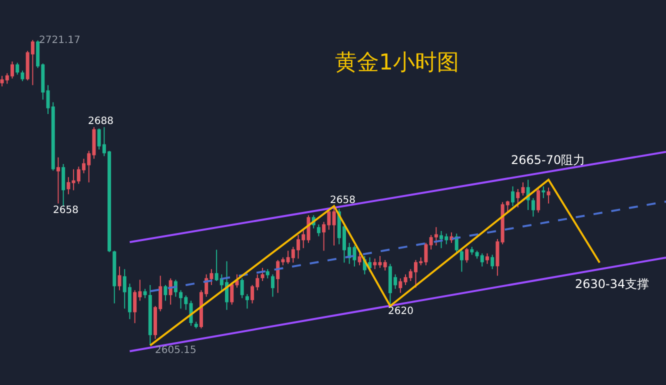 The width and height of the screenshot is (666, 385). I want to click on text: 黄金1小时图, so click(397, 63).